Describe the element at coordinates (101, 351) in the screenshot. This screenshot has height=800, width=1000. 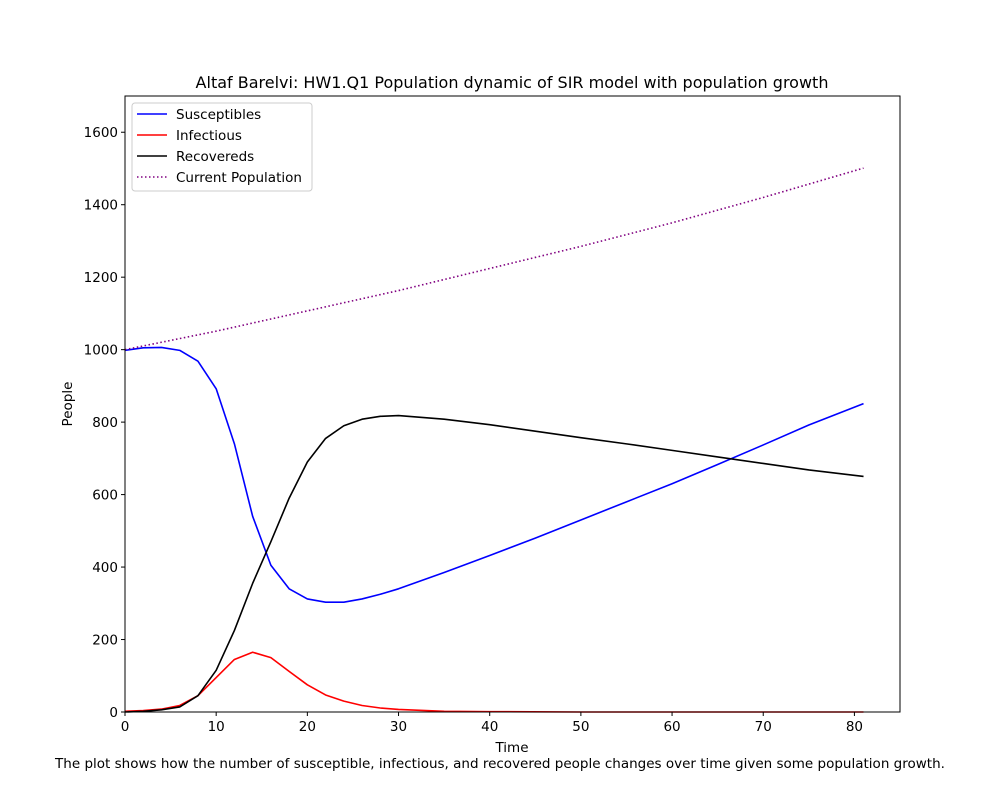
I see `y-tick-label: 1000` at that location.